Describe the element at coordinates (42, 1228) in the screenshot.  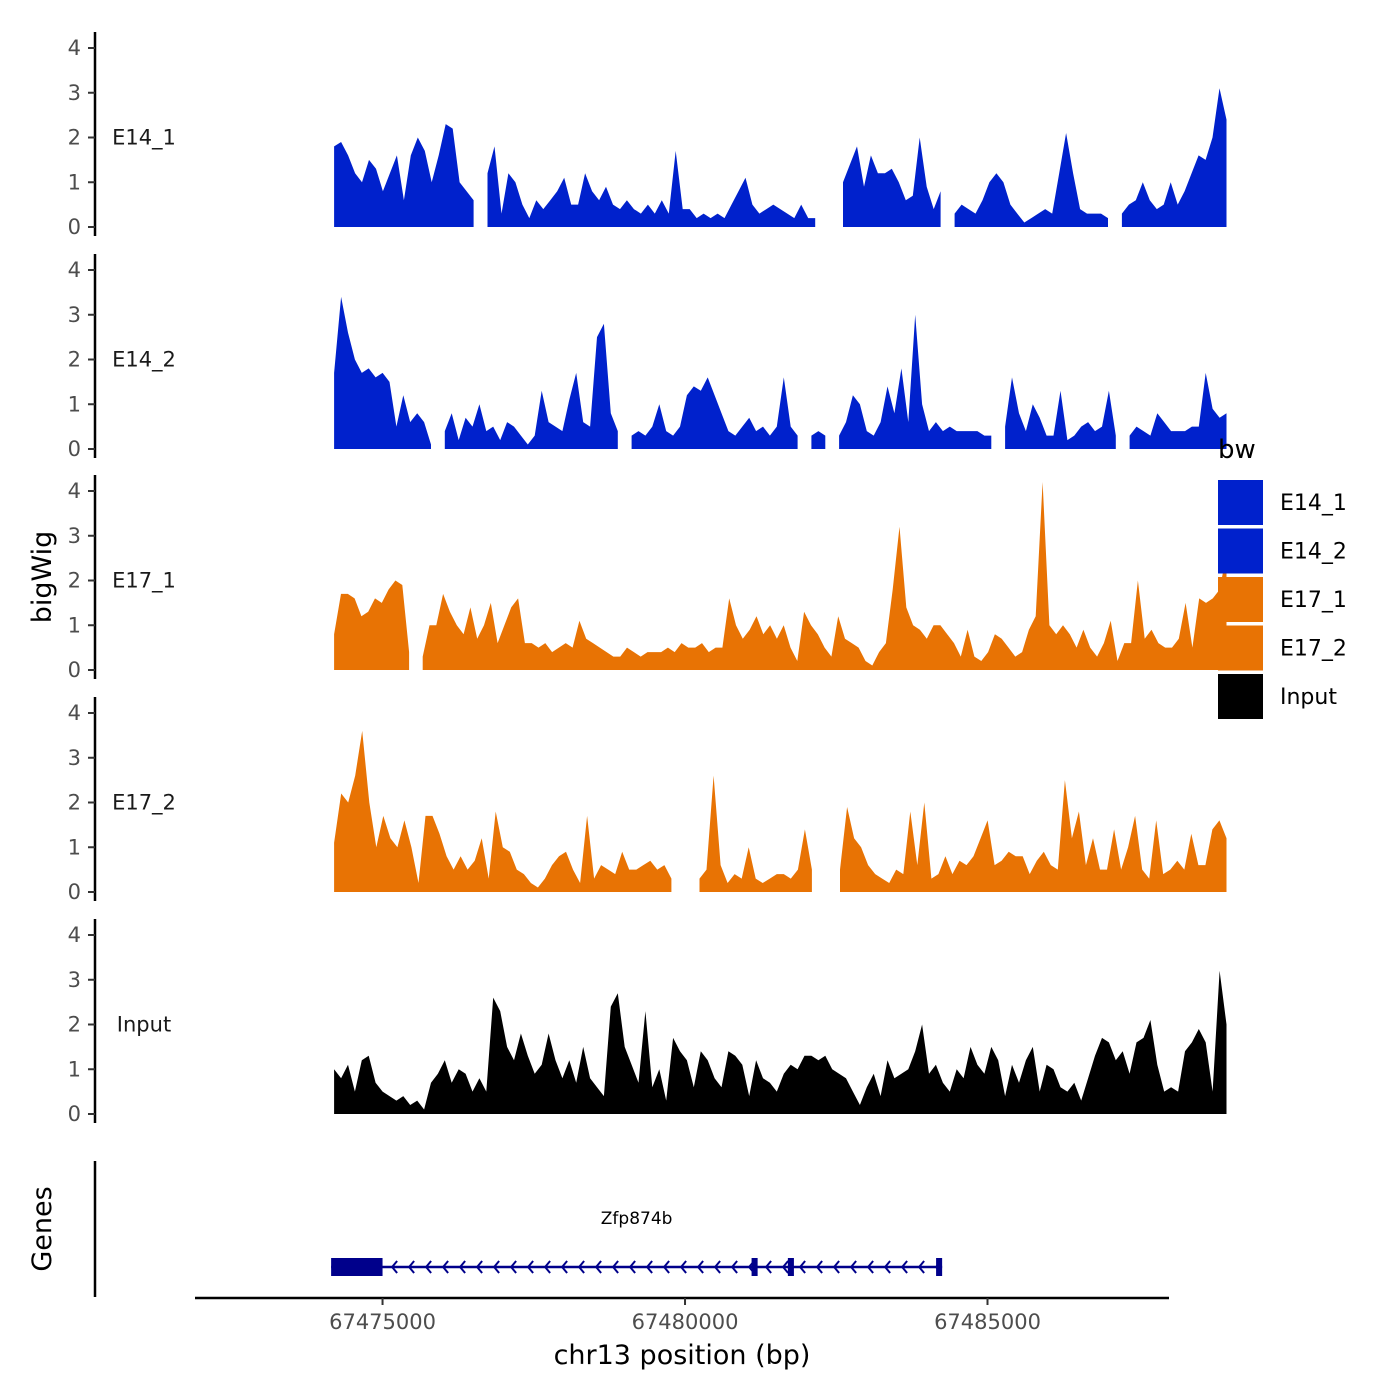
I see `genes-axis-title: Genes` at that location.